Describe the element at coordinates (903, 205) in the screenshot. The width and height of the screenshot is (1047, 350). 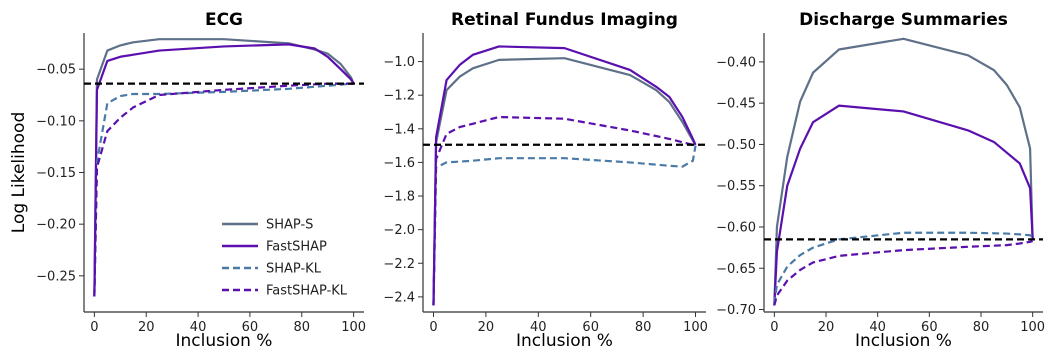
I see `series-line-fastshap` at that location.